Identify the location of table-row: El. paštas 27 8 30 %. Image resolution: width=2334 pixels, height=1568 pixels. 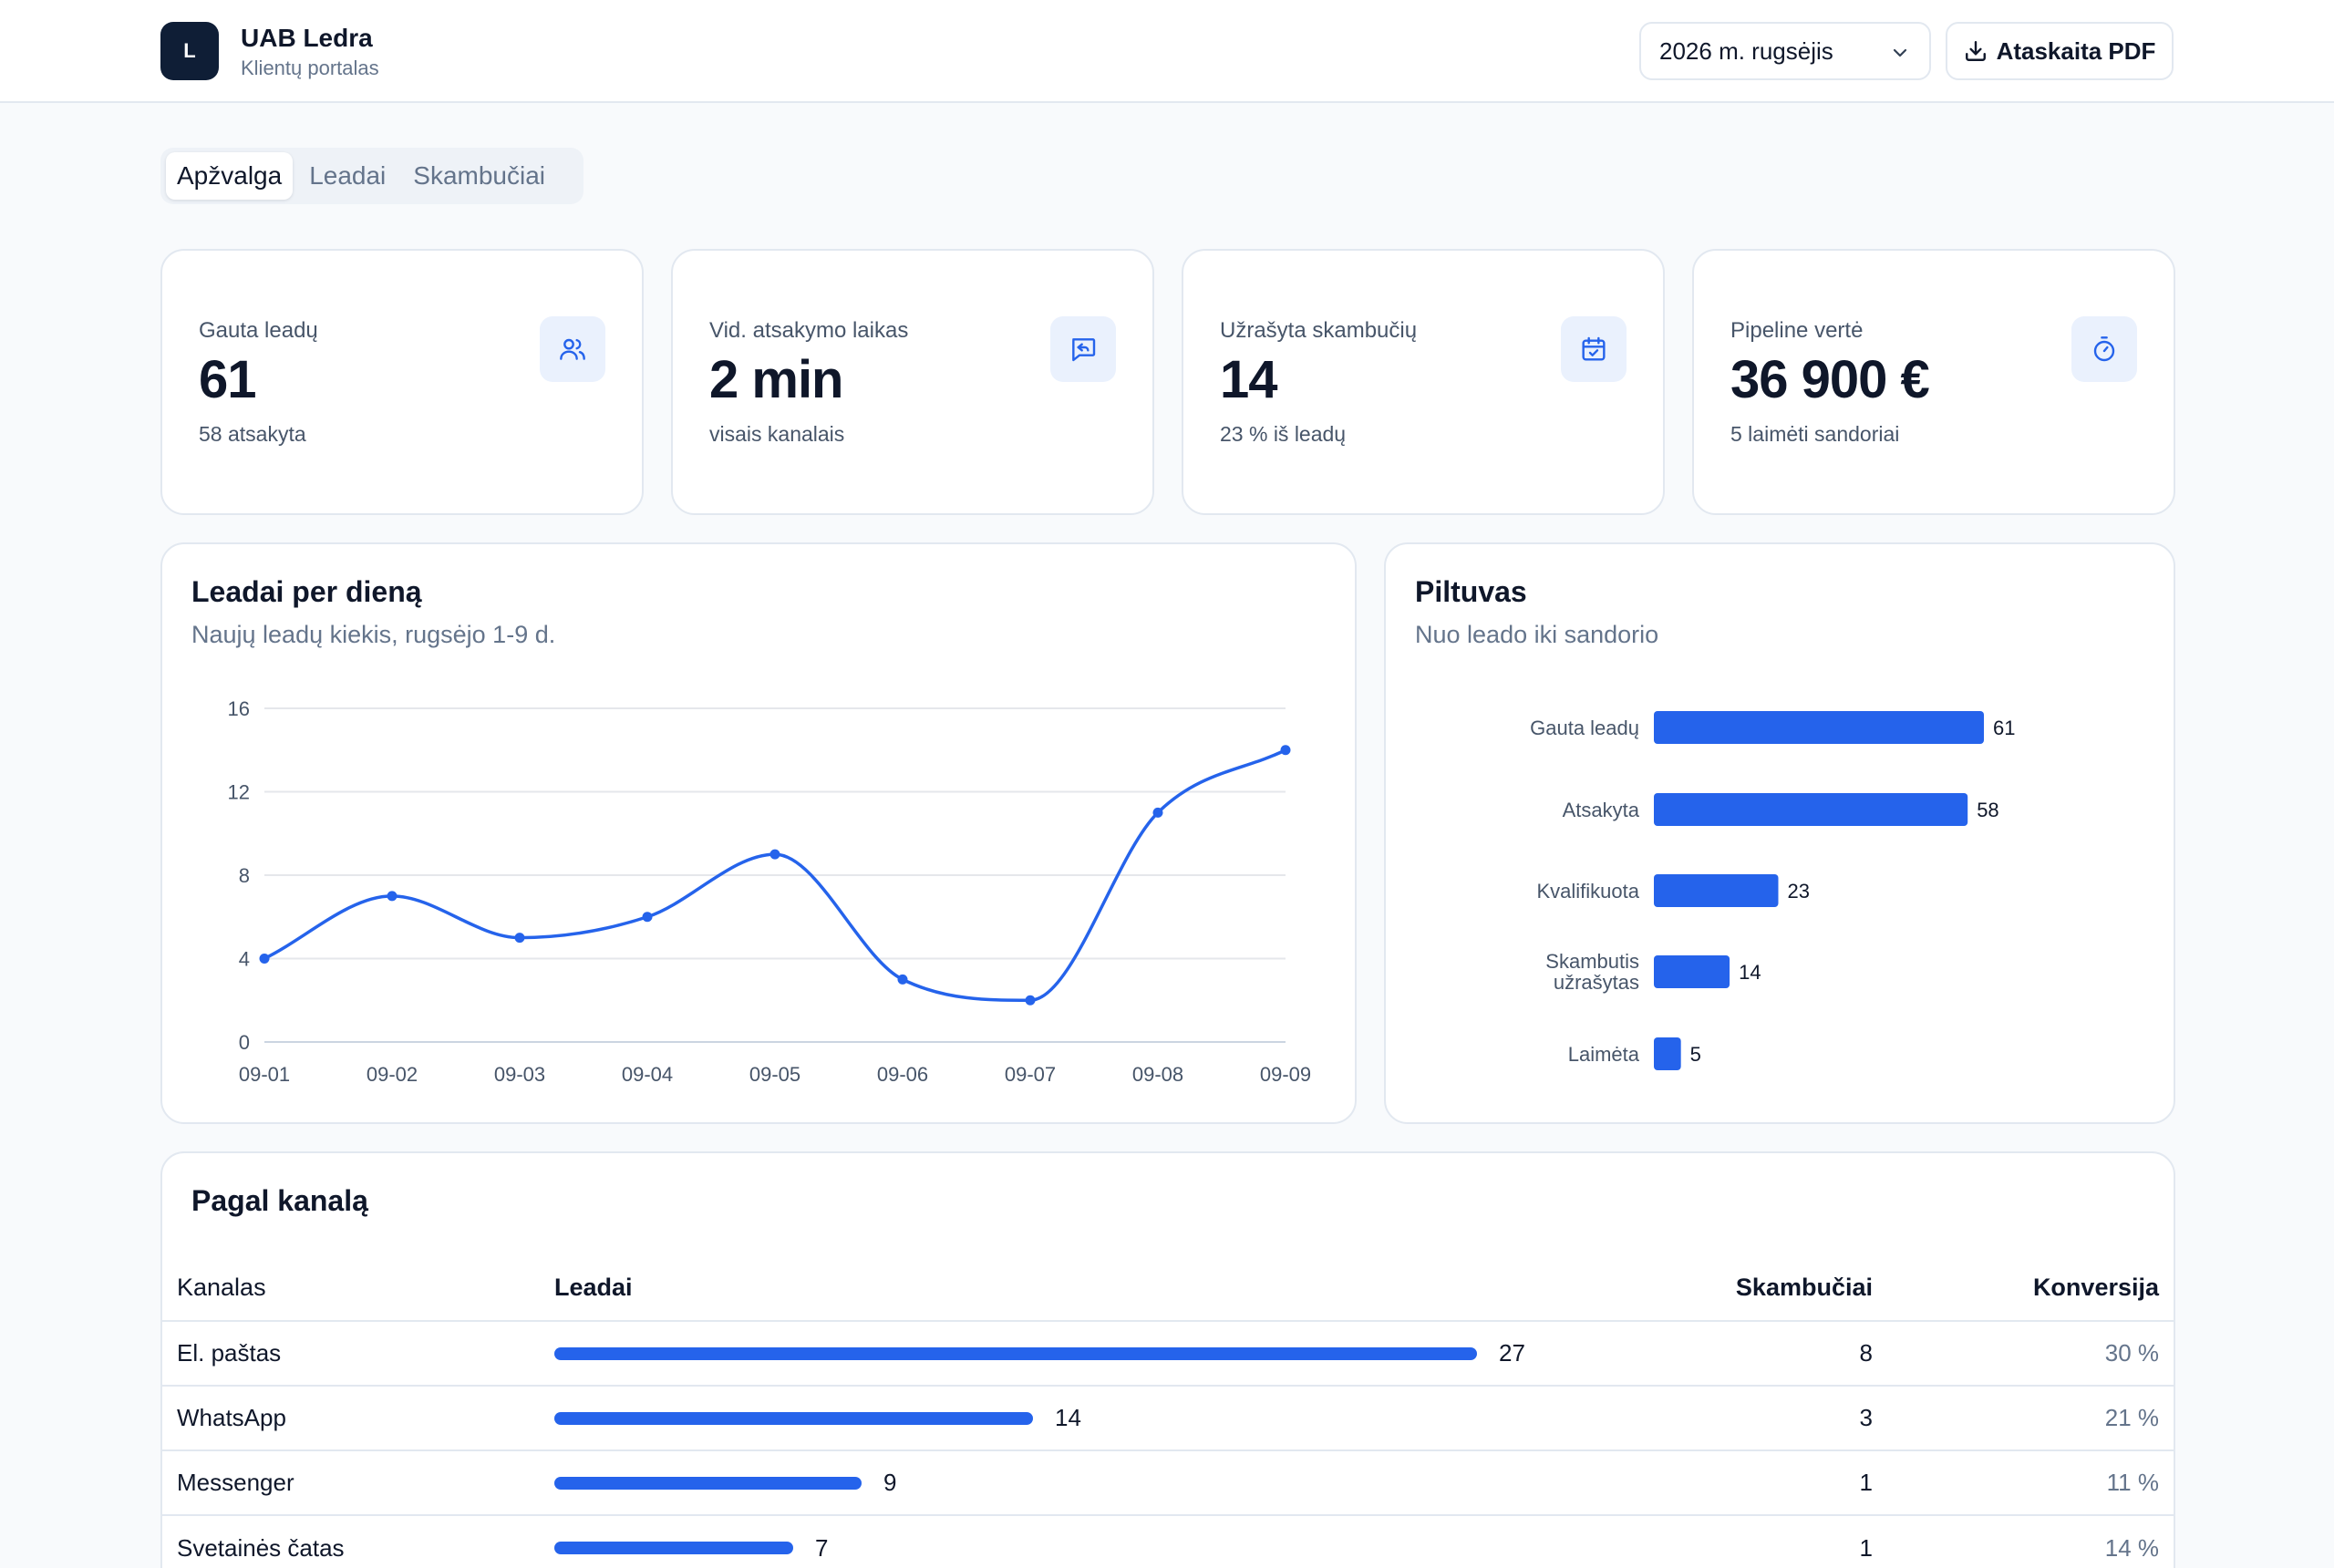
(1168, 1353).